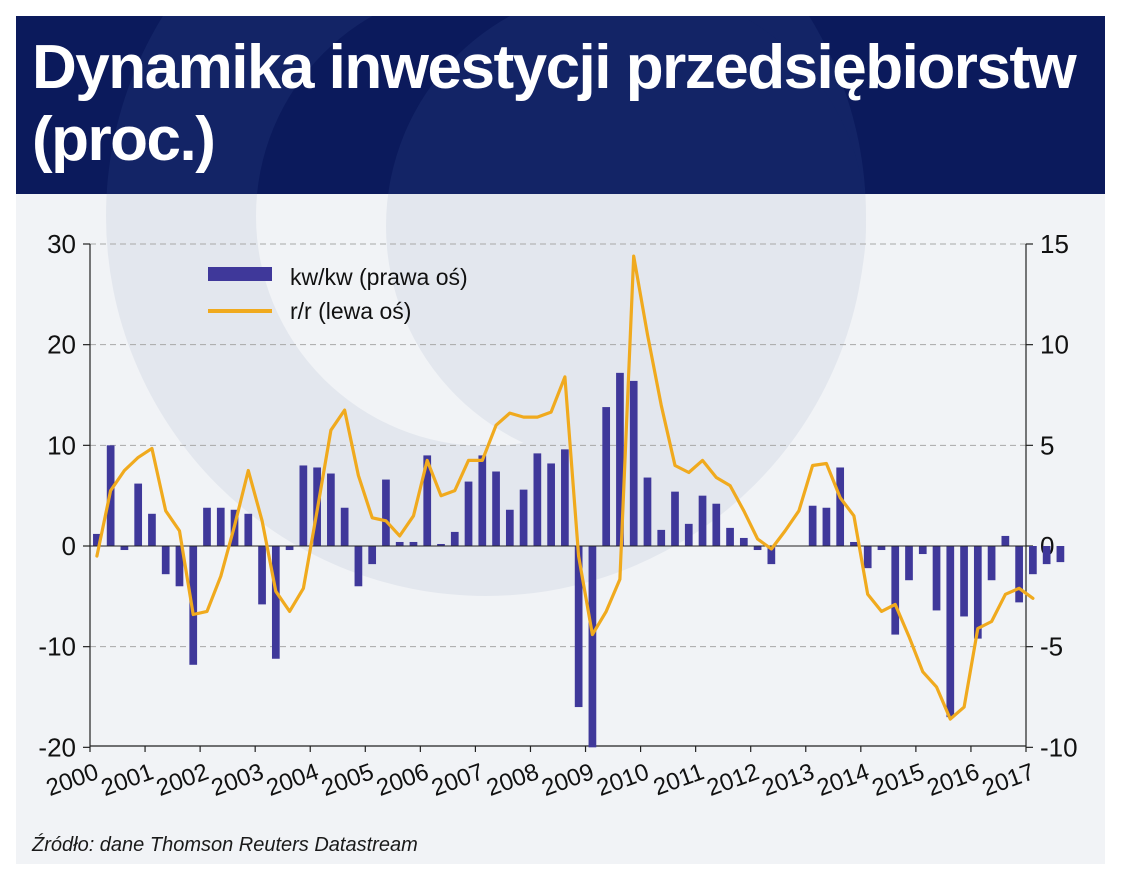 The height and width of the screenshot is (881, 1121). I want to click on x-axis-tick-label: 2016, so click(953, 780).